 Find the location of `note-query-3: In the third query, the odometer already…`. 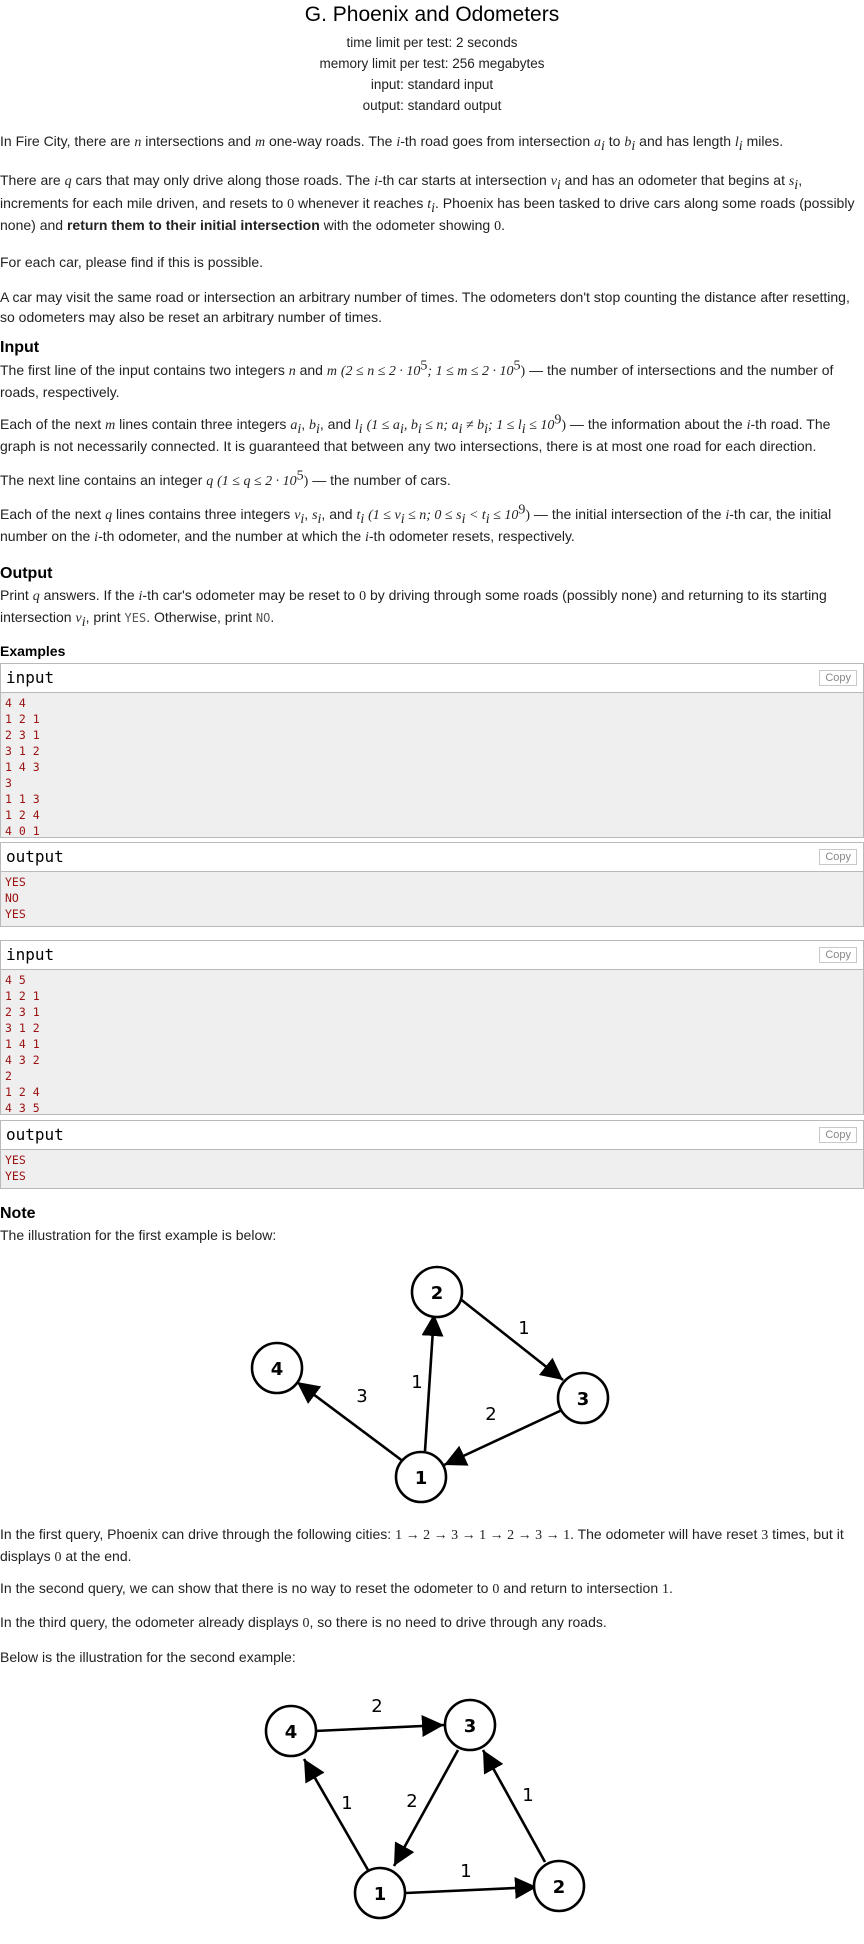

note-query-3: In the third query, the odometer already… is located at coordinates (303, 1622).